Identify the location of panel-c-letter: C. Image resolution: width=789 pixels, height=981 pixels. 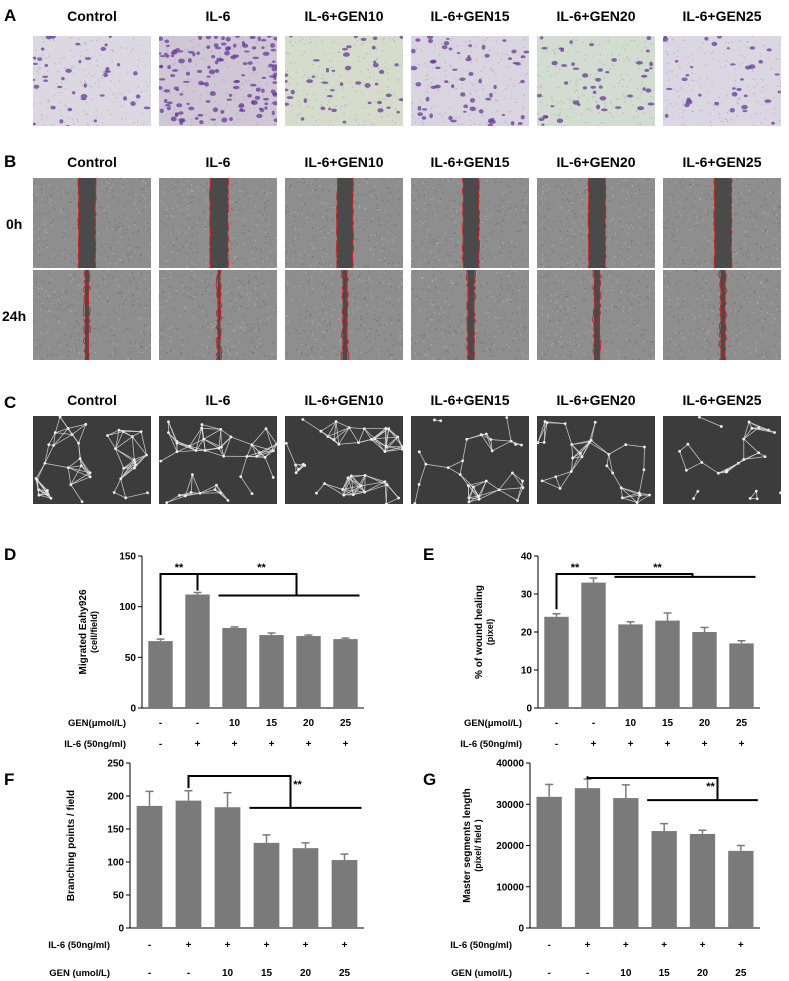
(10, 402).